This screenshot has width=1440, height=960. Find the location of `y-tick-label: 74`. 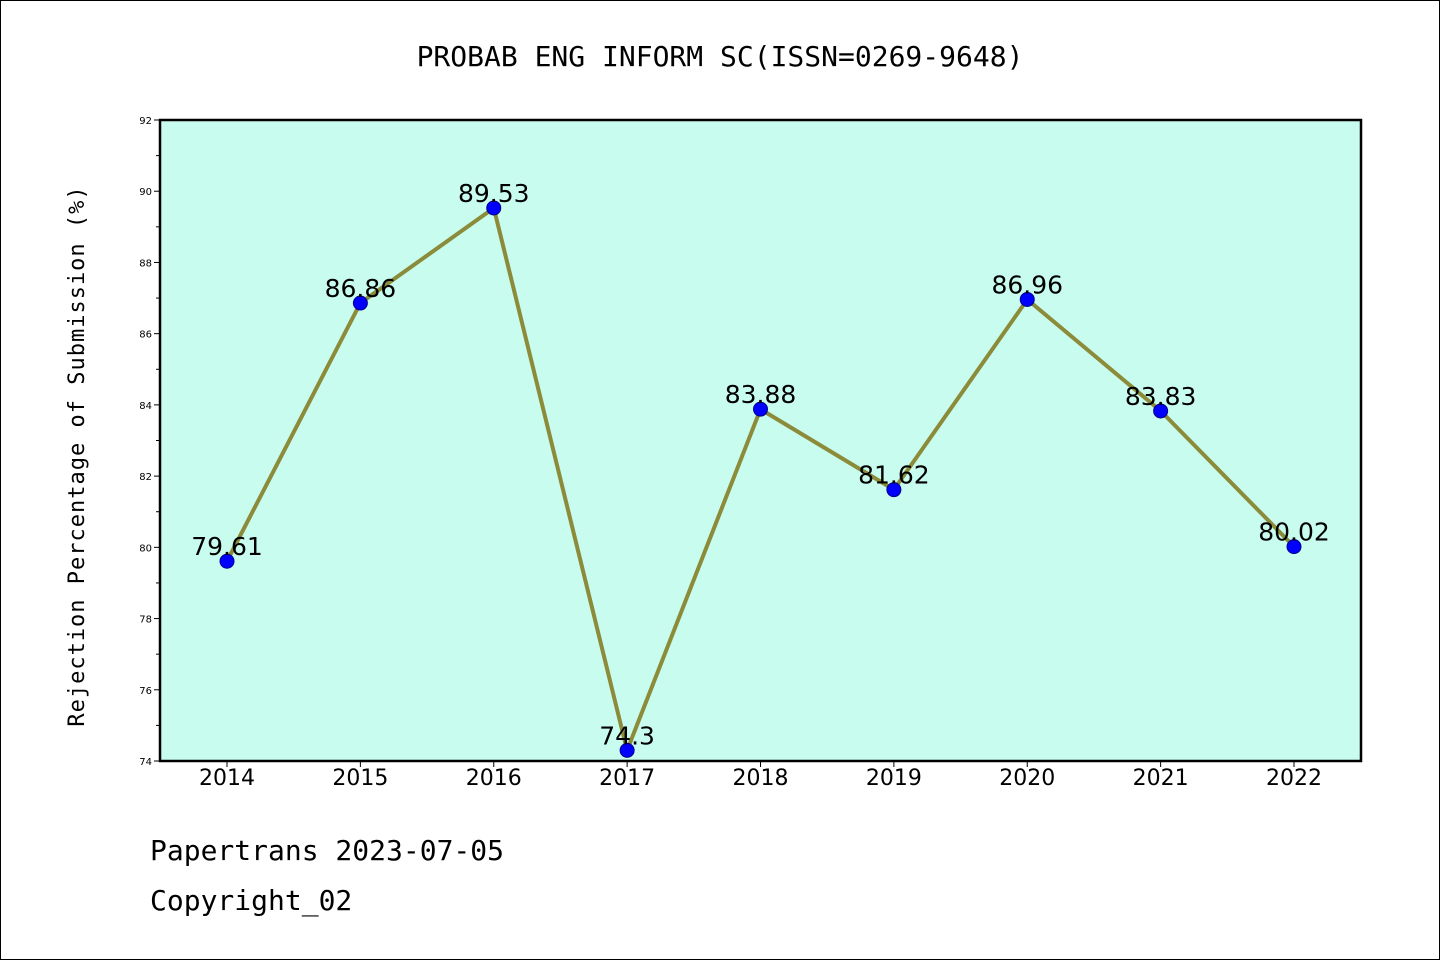

y-tick-label: 74 is located at coordinates (145, 762).